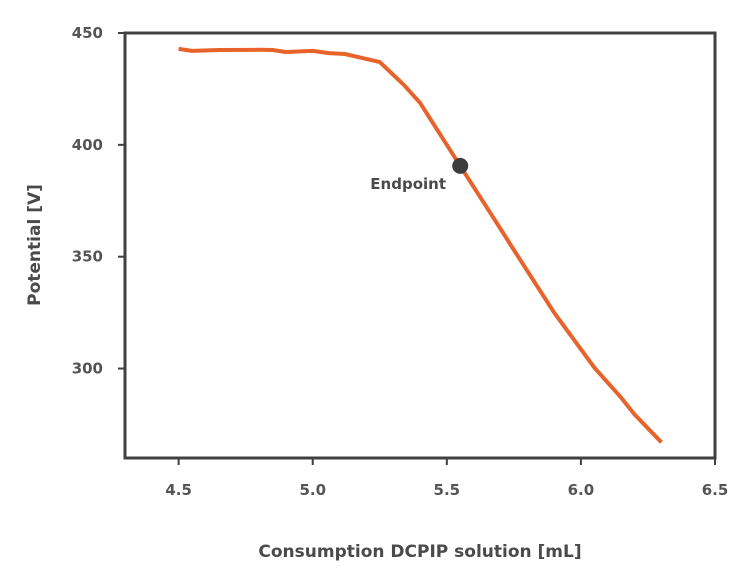  Describe the element at coordinates (87, 369) in the screenshot. I see `y-tick-label: 300` at that location.